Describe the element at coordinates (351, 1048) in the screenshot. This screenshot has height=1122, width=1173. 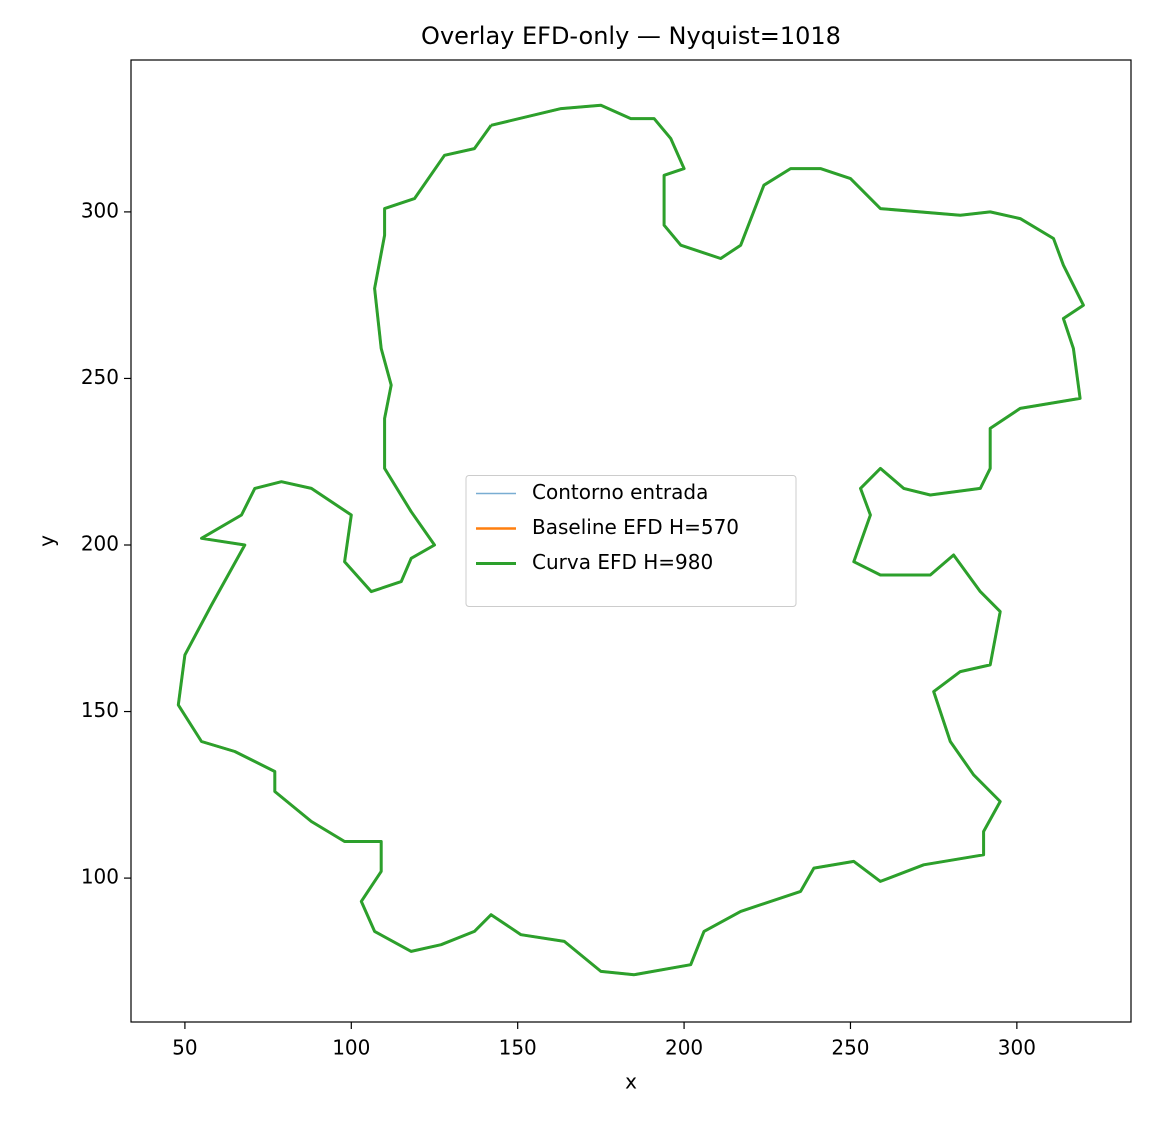
I see `x-tick-label: 100` at that location.